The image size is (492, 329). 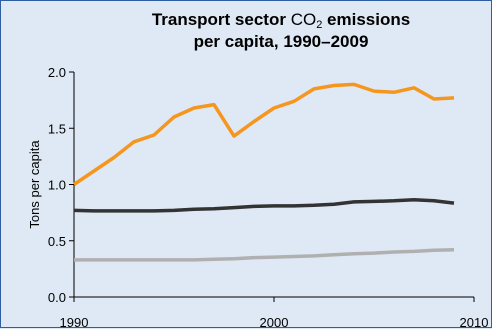 What do you see at coordinates (57, 297) in the screenshot?
I see `y-tick-label-0: 0.0` at bounding box center [57, 297].